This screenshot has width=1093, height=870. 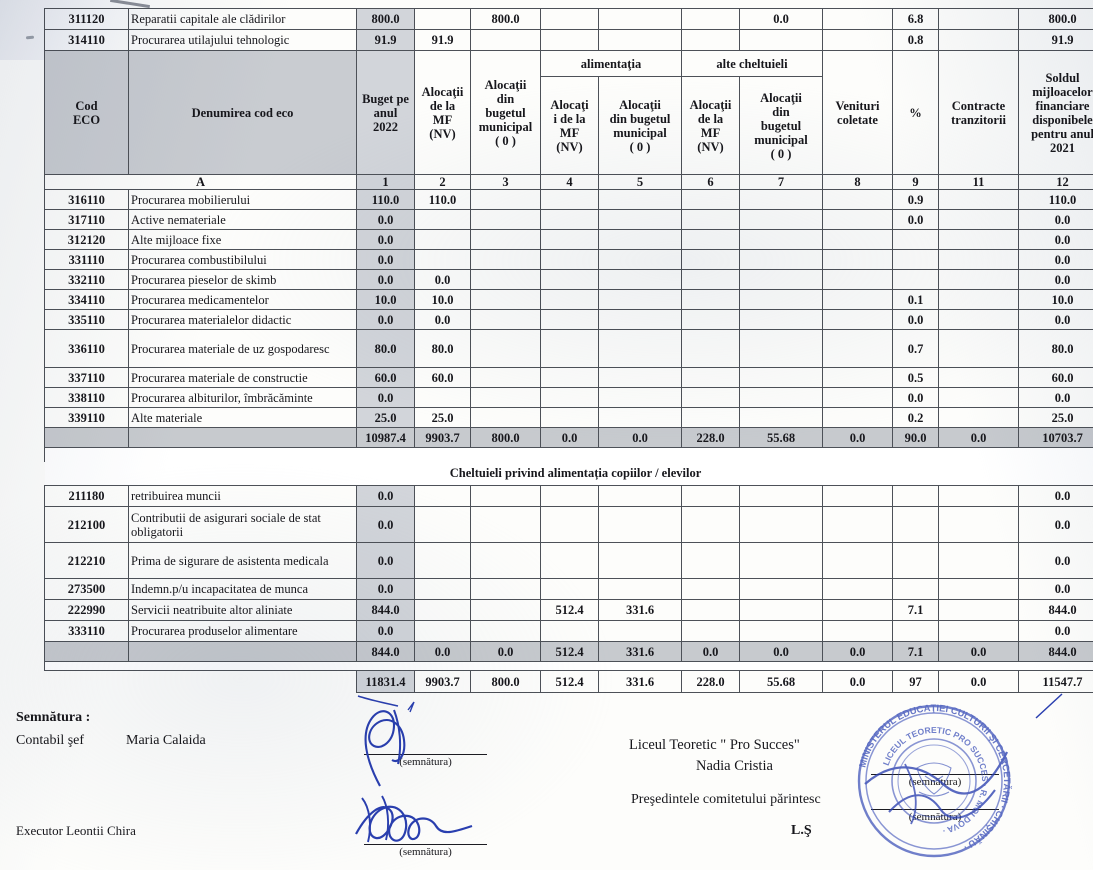 I want to click on s1-row-7-col-1: 80.0, so click(x=385, y=348).